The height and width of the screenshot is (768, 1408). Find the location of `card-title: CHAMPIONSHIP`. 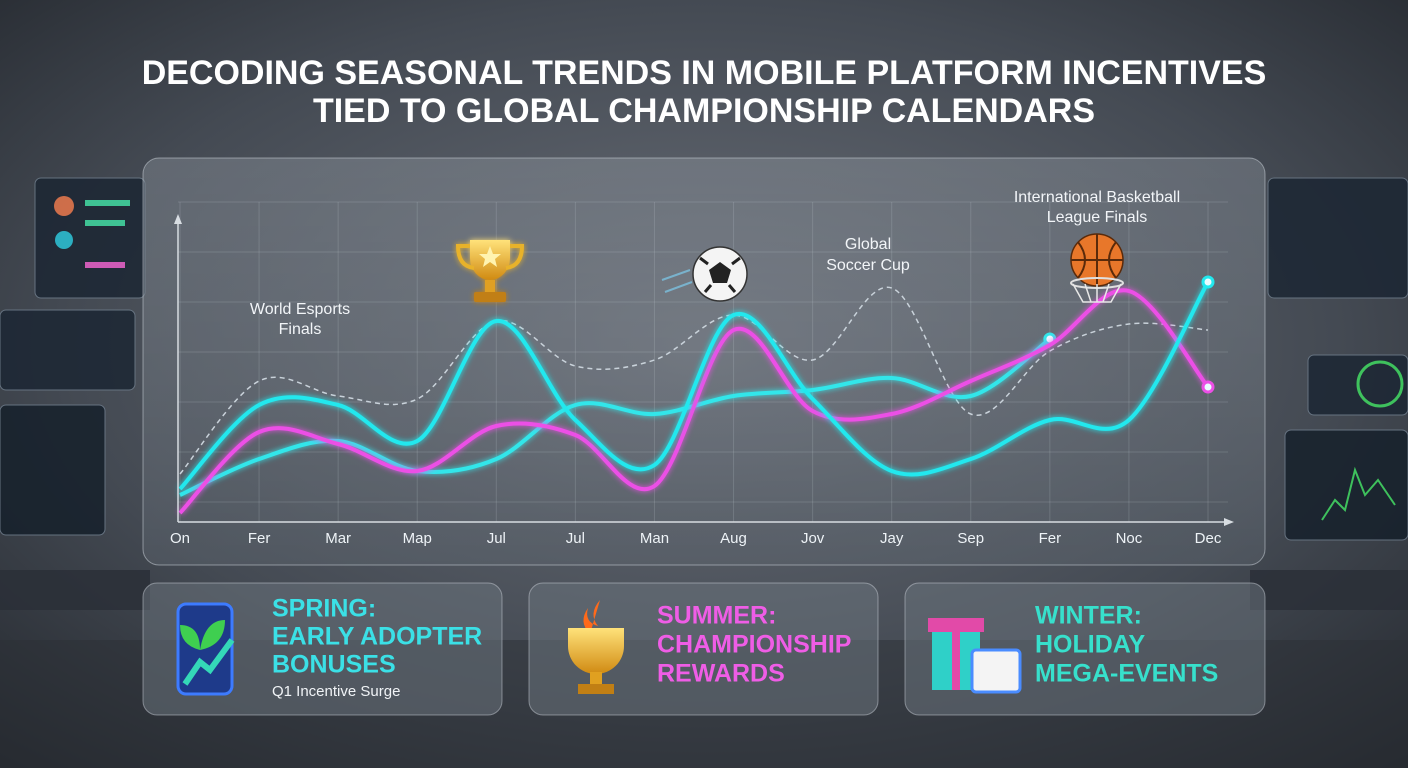

card-title: CHAMPIONSHIP is located at coordinates (754, 645).